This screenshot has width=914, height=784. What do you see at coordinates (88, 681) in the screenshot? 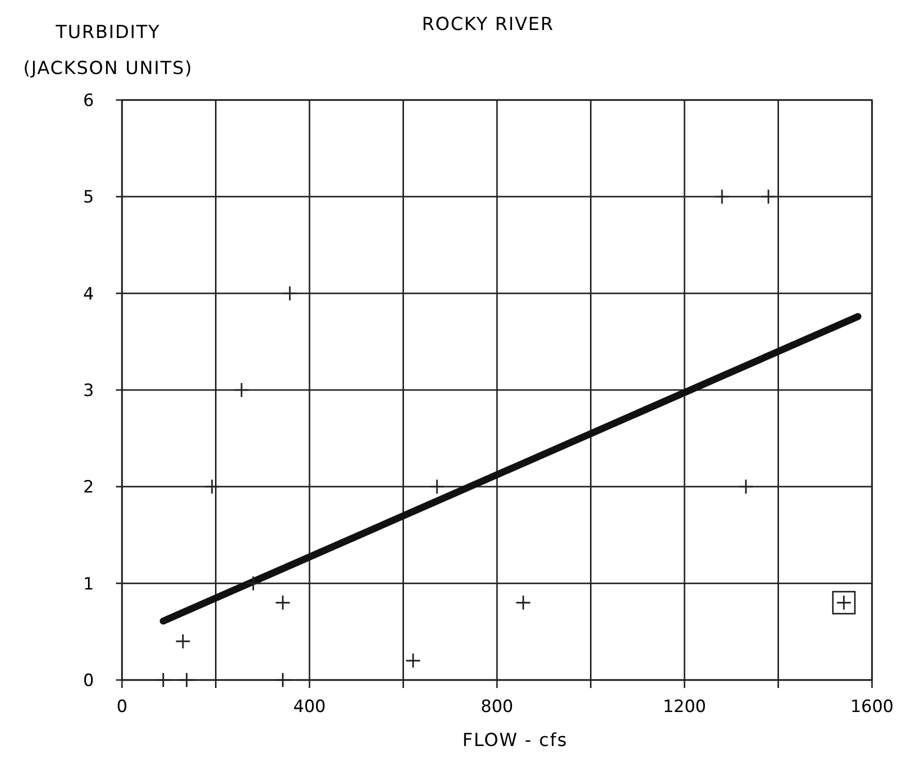
I see `y-tick-label: 0` at bounding box center [88, 681].